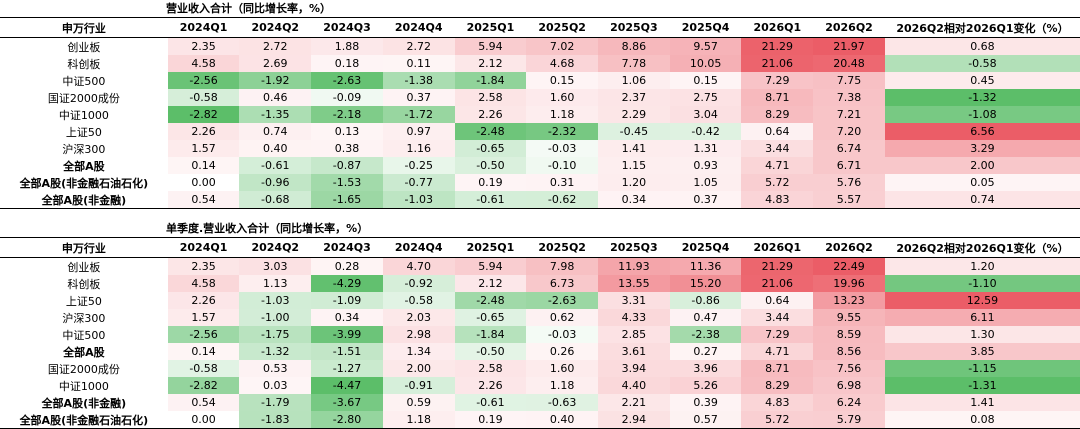  Describe the element at coordinates (634, 283) in the screenshot. I see `heatmap-cell: 13.55` at that location.